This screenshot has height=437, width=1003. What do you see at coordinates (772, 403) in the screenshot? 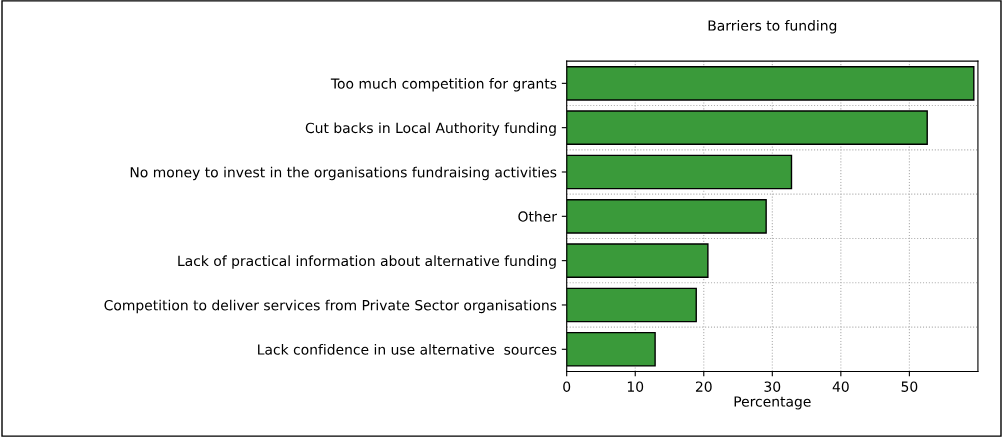
I see `x-axis-title: Percentage` at bounding box center [772, 403].